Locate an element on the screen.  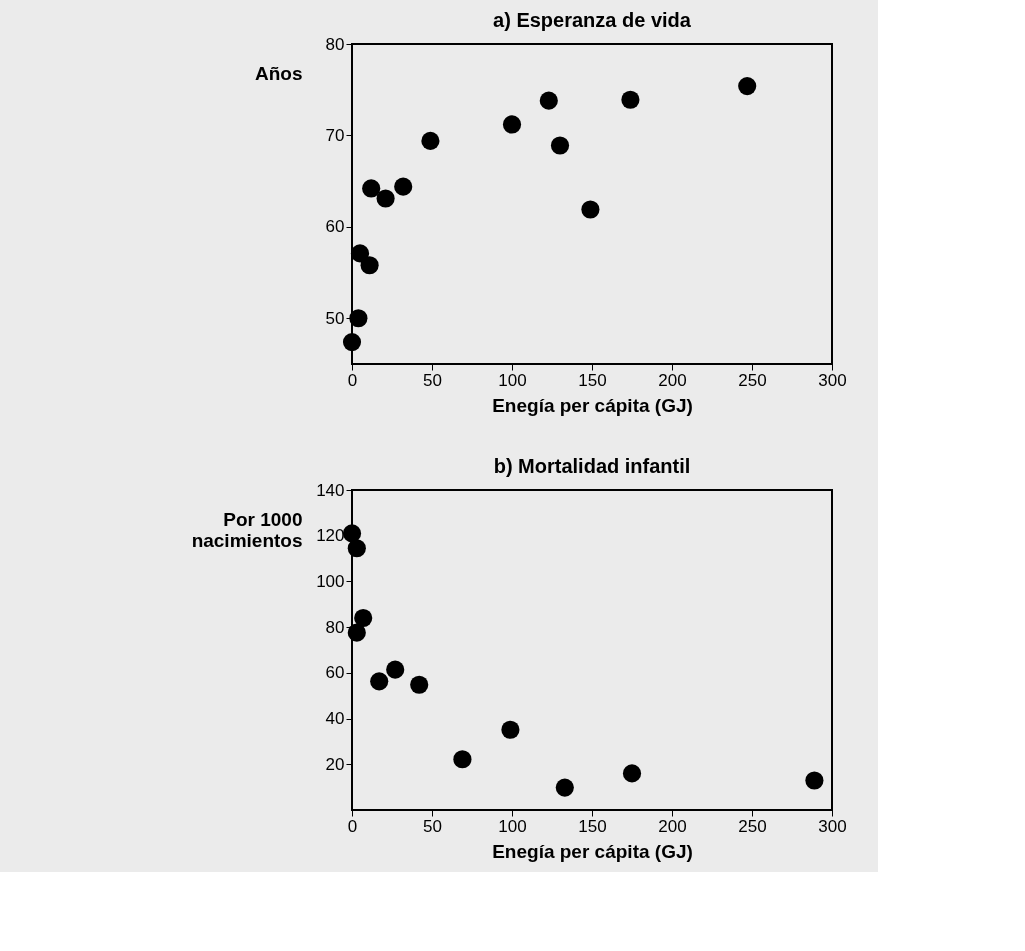
chart-title: a) Esperanza de vida is located at coordinates (592, 20).